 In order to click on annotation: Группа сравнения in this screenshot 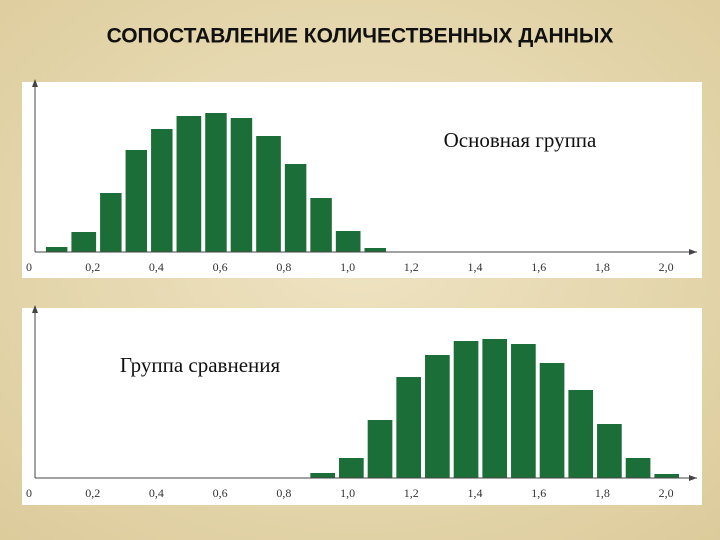, I will do `click(200, 365)`.